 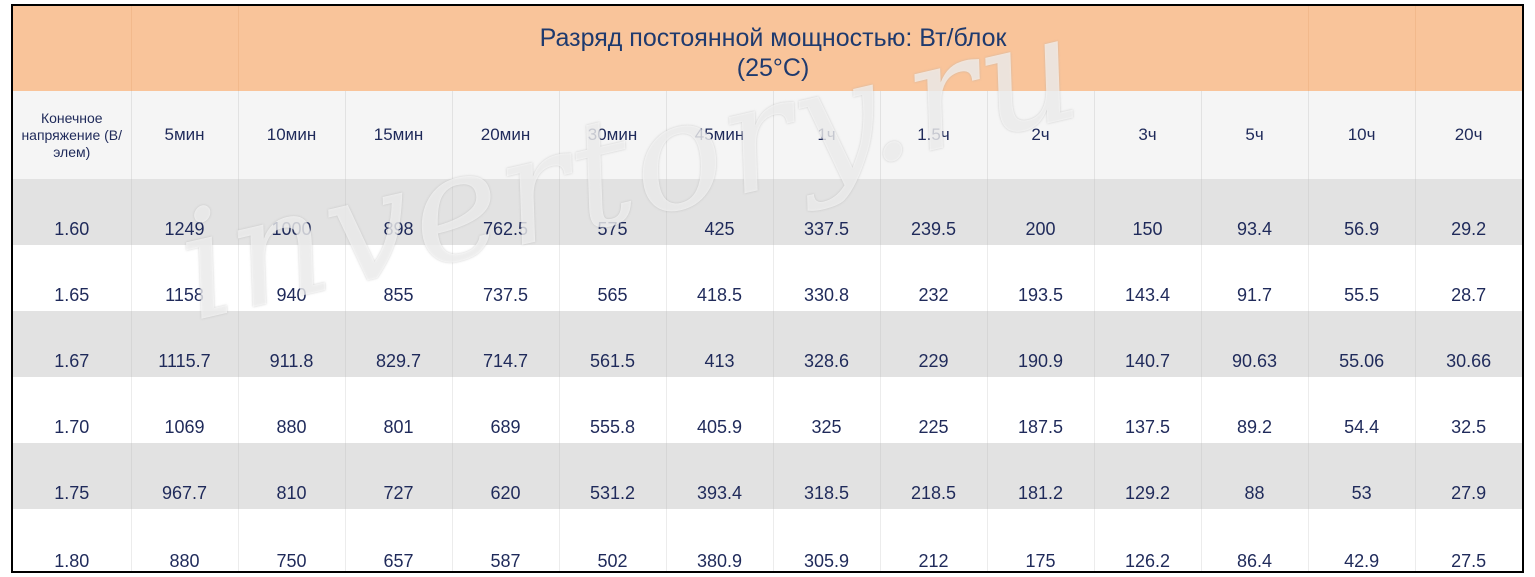 What do you see at coordinates (1468, 278) in the screenshot?
I see `value-cell: 28.7` at bounding box center [1468, 278].